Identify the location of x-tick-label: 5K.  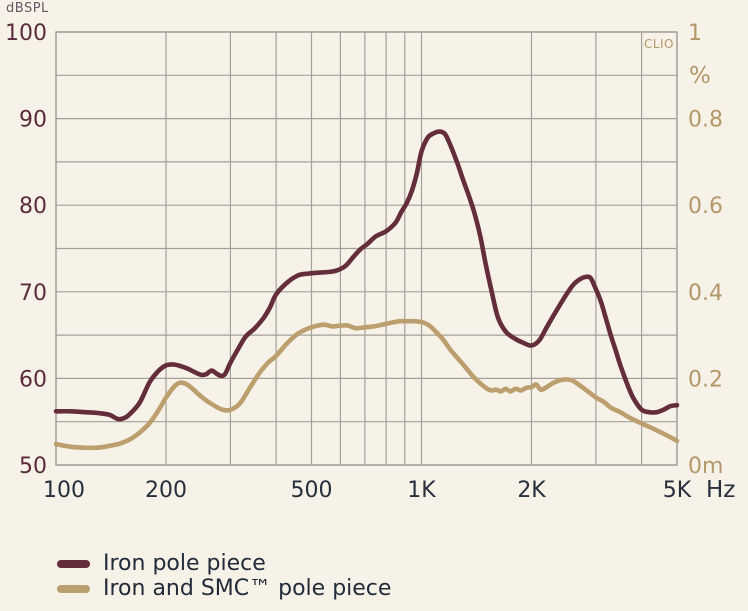
(677, 490).